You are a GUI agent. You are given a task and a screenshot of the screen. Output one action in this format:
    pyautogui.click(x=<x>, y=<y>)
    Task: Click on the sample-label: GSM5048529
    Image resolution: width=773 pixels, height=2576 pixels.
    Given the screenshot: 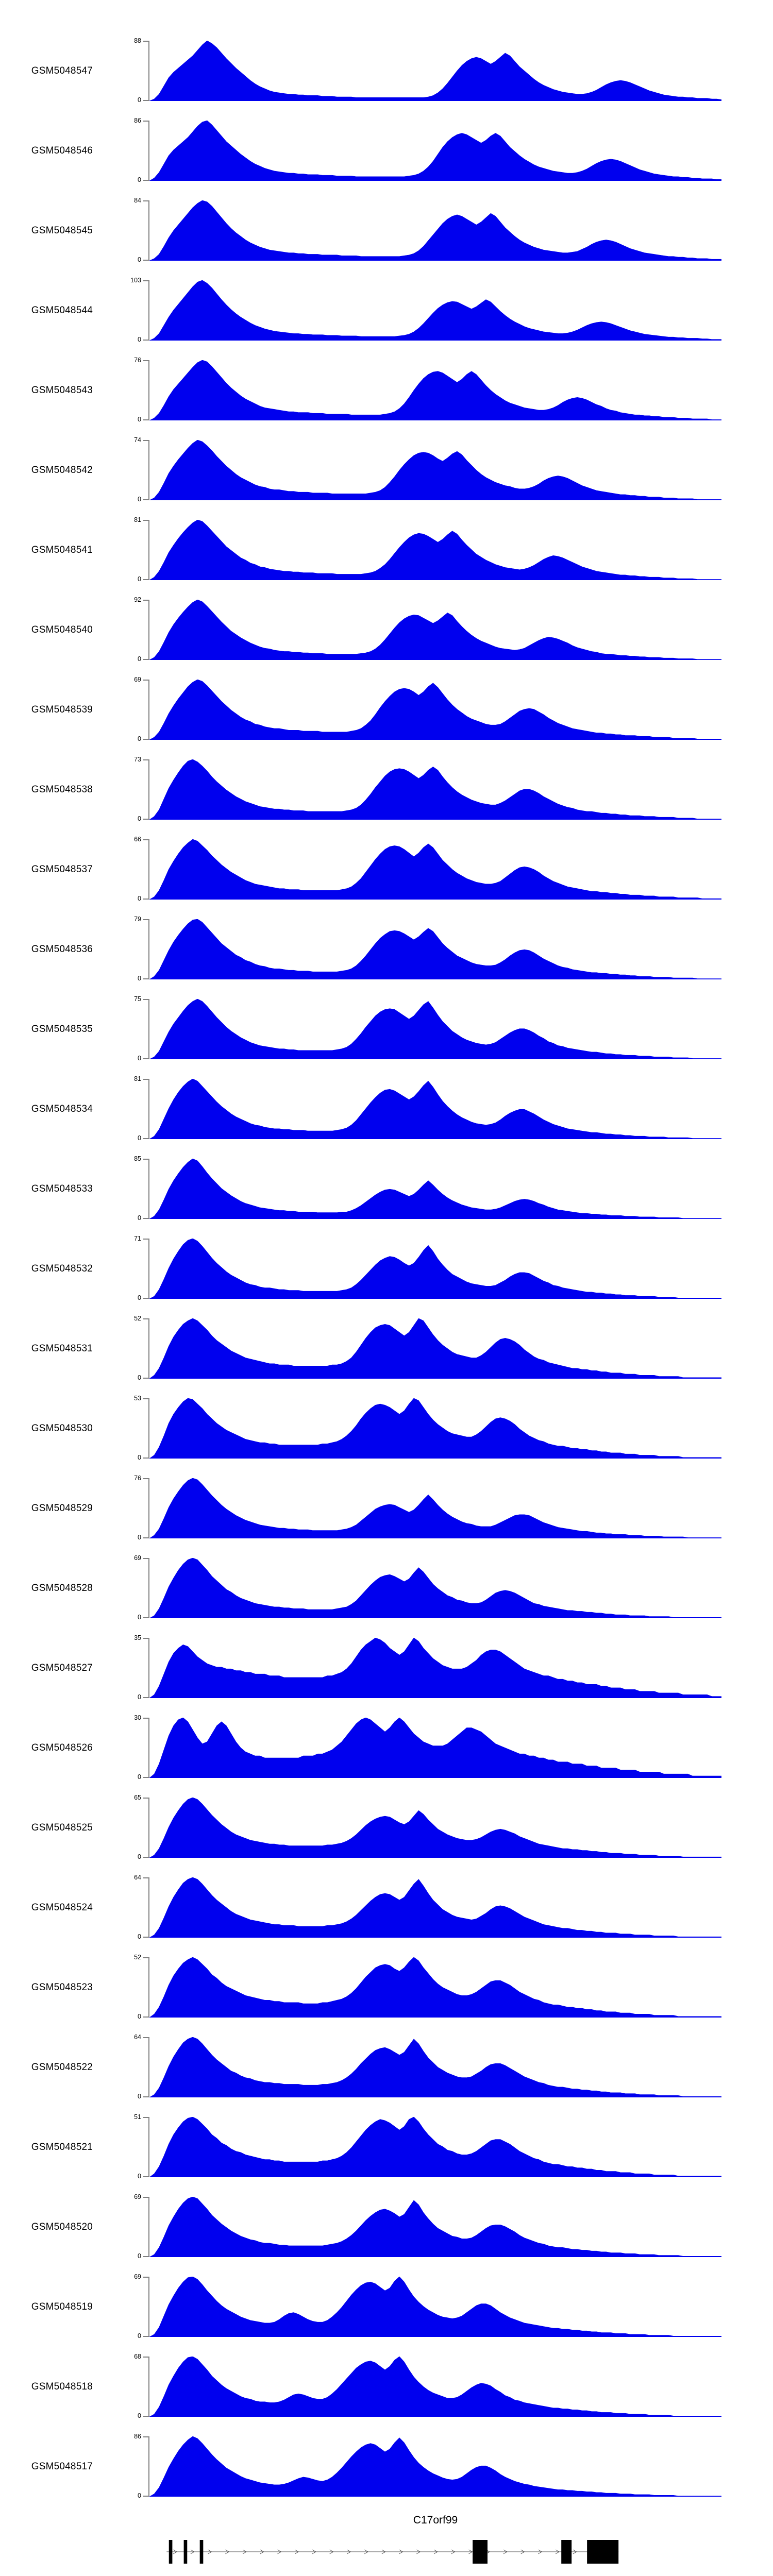 What is the action you would take?
    pyautogui.click(x=62, y=1508)
    